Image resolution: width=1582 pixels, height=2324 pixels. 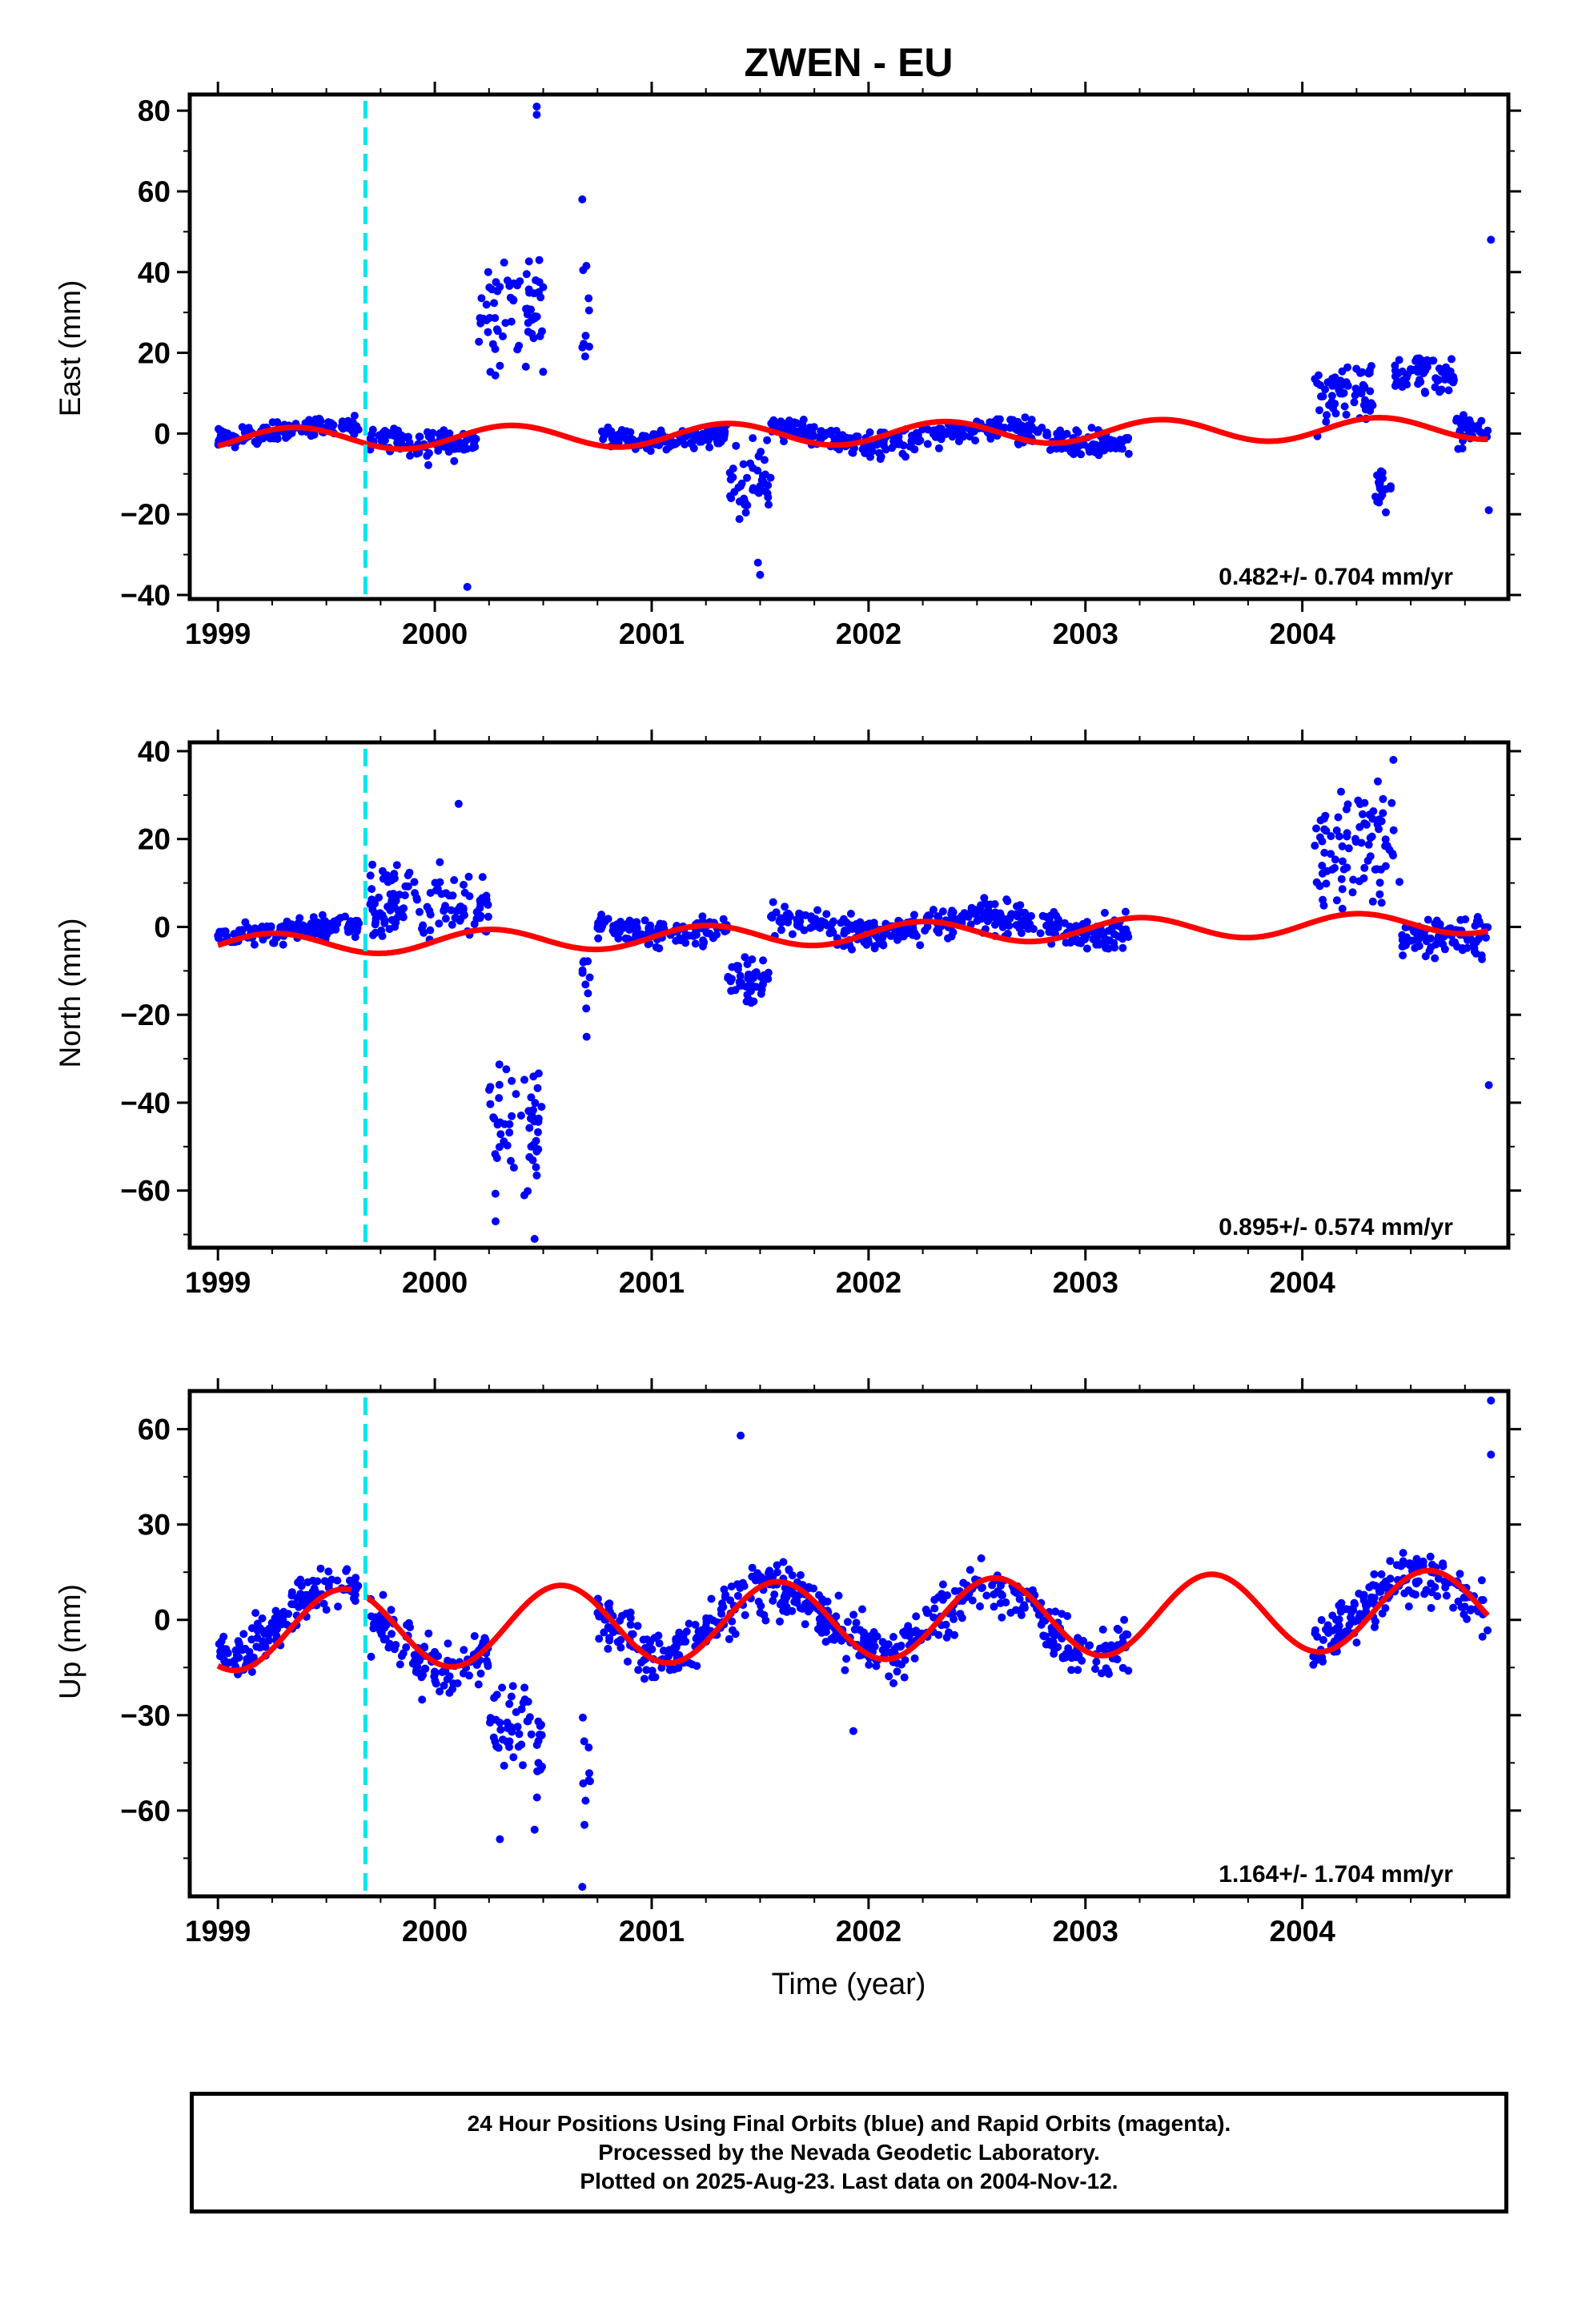 I want to click on up-rate-label: 1.164+/- 1.704 mm/yr, so click(x=1336, y=1875).